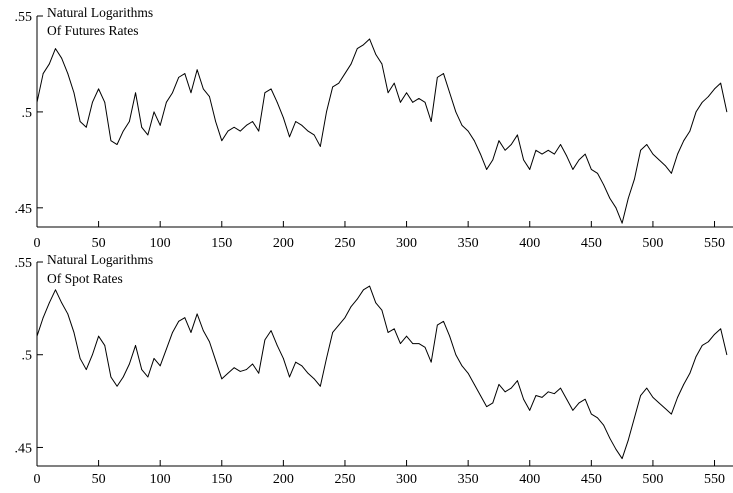  Describe the element at coordinates (37, 243) in the screenshot. I see `x-tick-label: 0` at that location.